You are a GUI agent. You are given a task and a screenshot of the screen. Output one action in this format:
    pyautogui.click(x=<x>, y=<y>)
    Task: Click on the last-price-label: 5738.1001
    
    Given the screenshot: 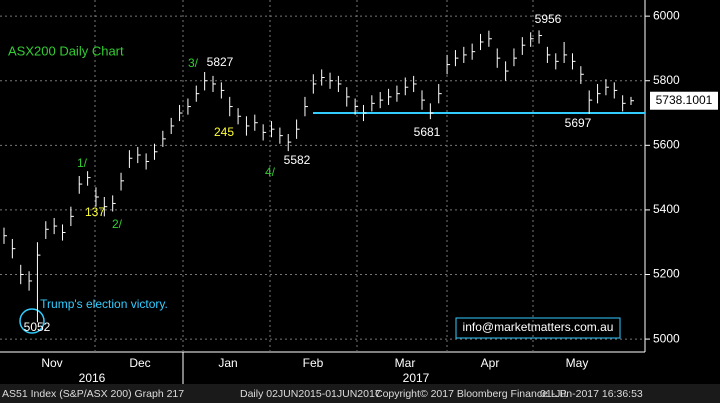 What is the action you would take?
    pyautogui.click(x=684, y=100)
    